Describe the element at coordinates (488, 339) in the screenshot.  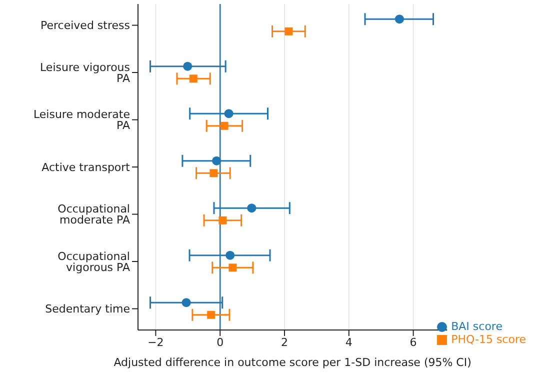
I see `legend-label: PHQ-15 score` at that location.